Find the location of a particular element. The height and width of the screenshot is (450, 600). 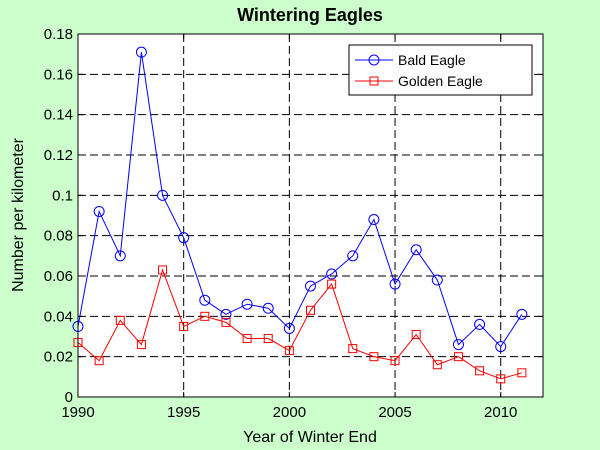

y-tick-label: 0.08 is located at coordinates (58, 236).